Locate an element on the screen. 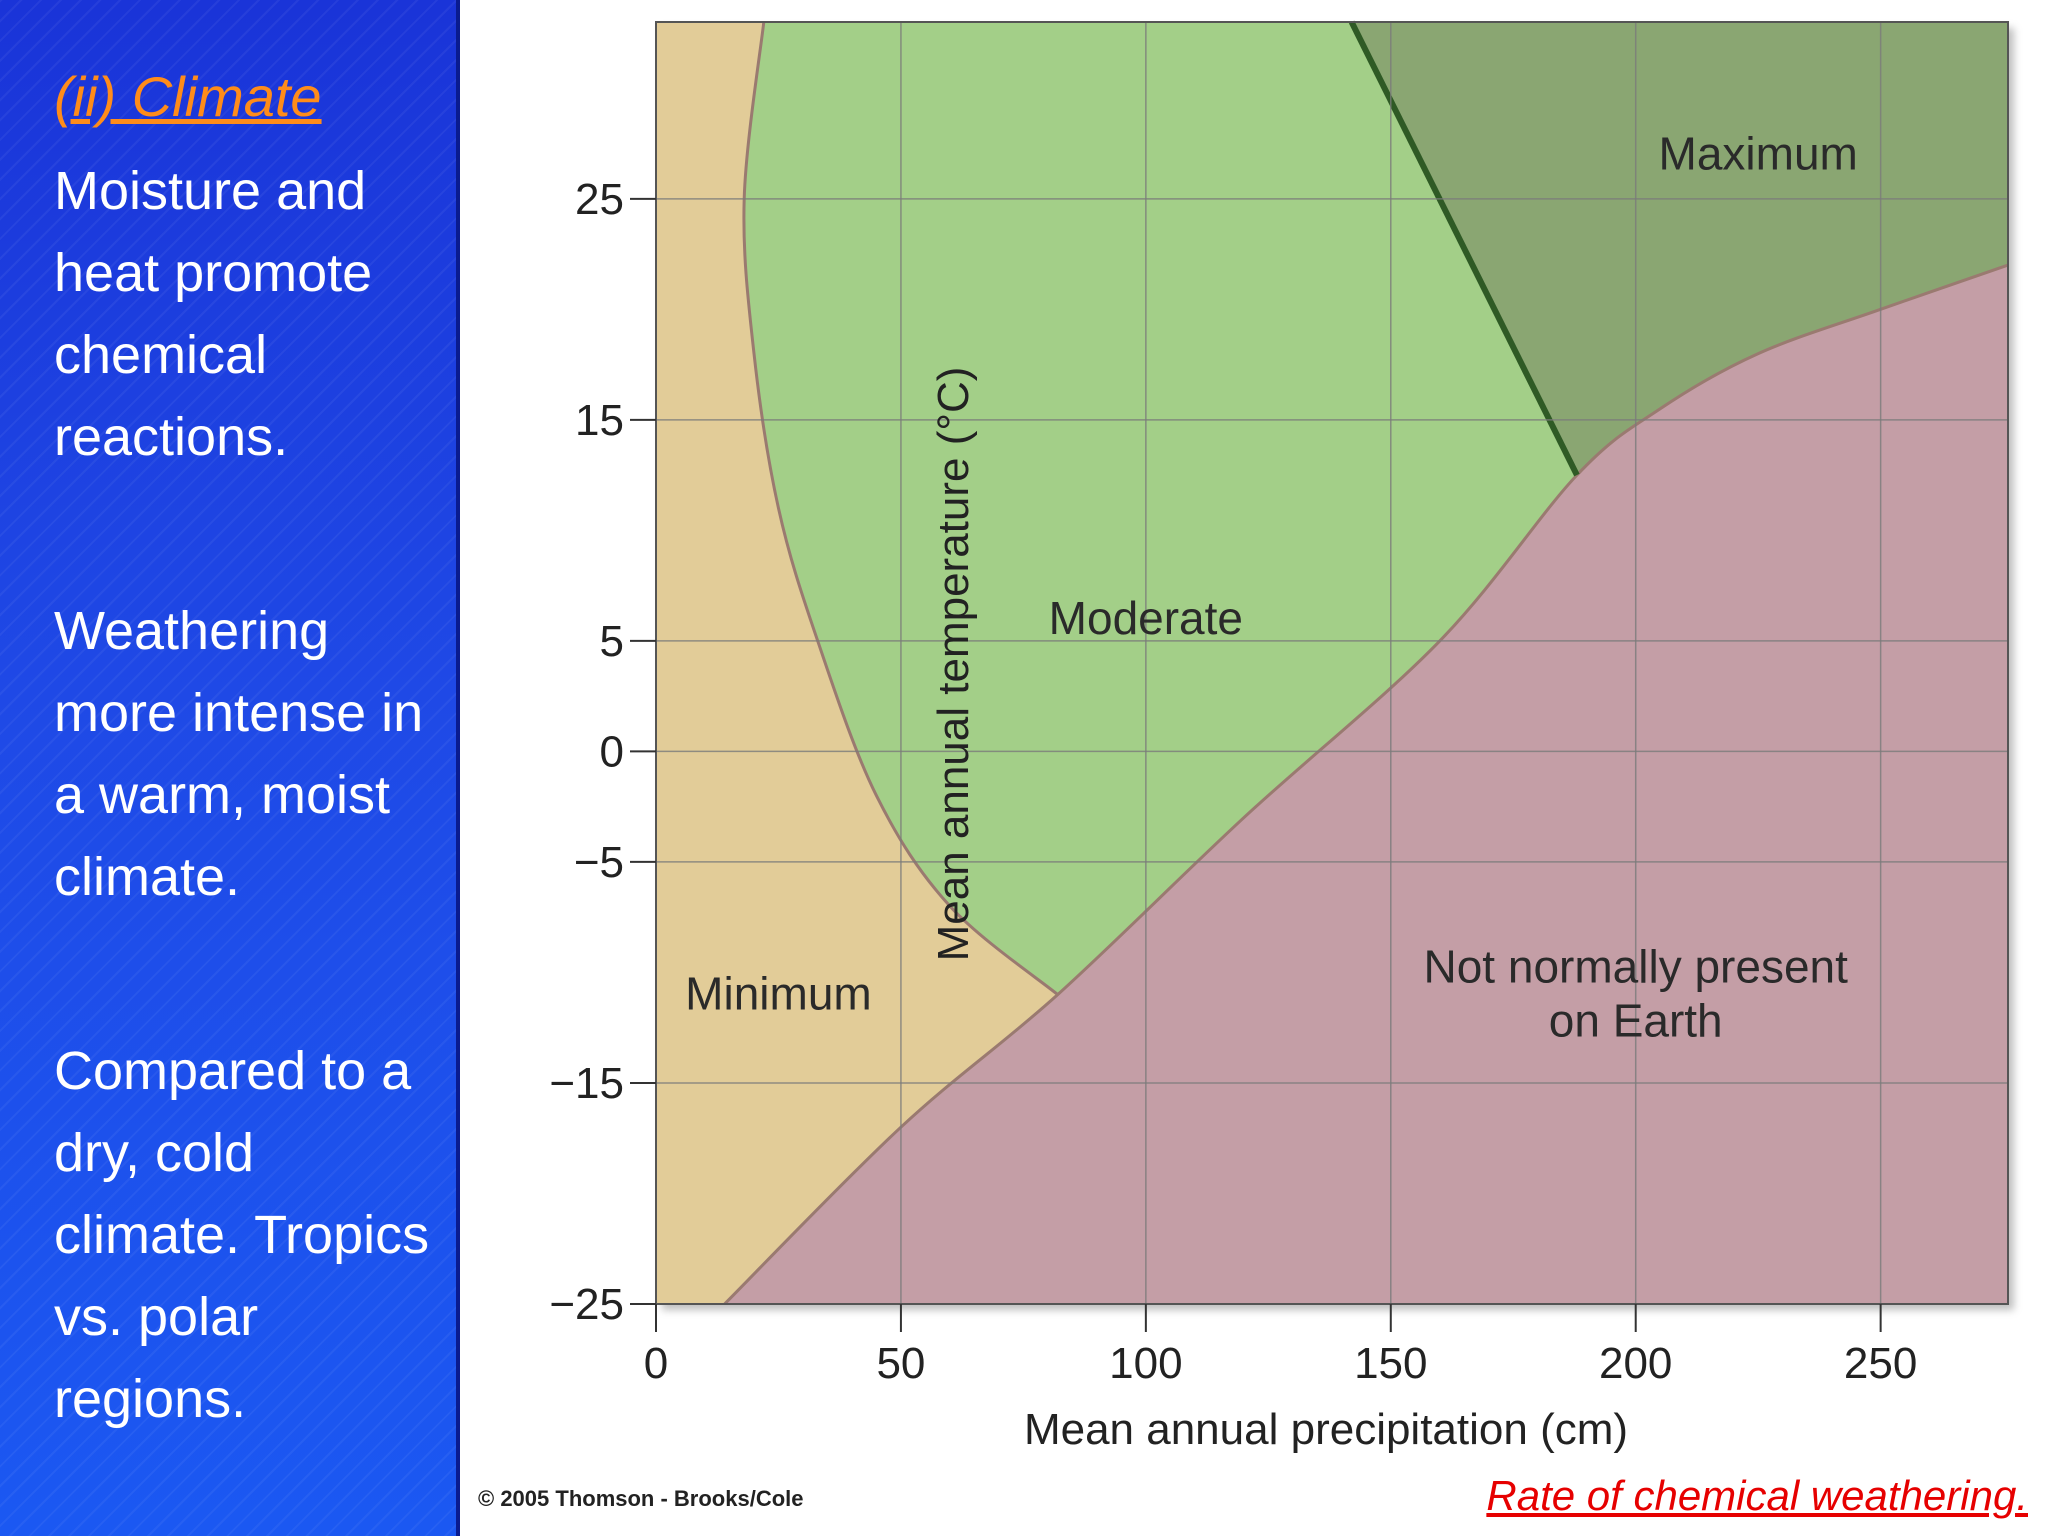 The height and width of the screenshot is (1536, 2048). x-tick-label: 0 is located at coordinates (656, 1363).